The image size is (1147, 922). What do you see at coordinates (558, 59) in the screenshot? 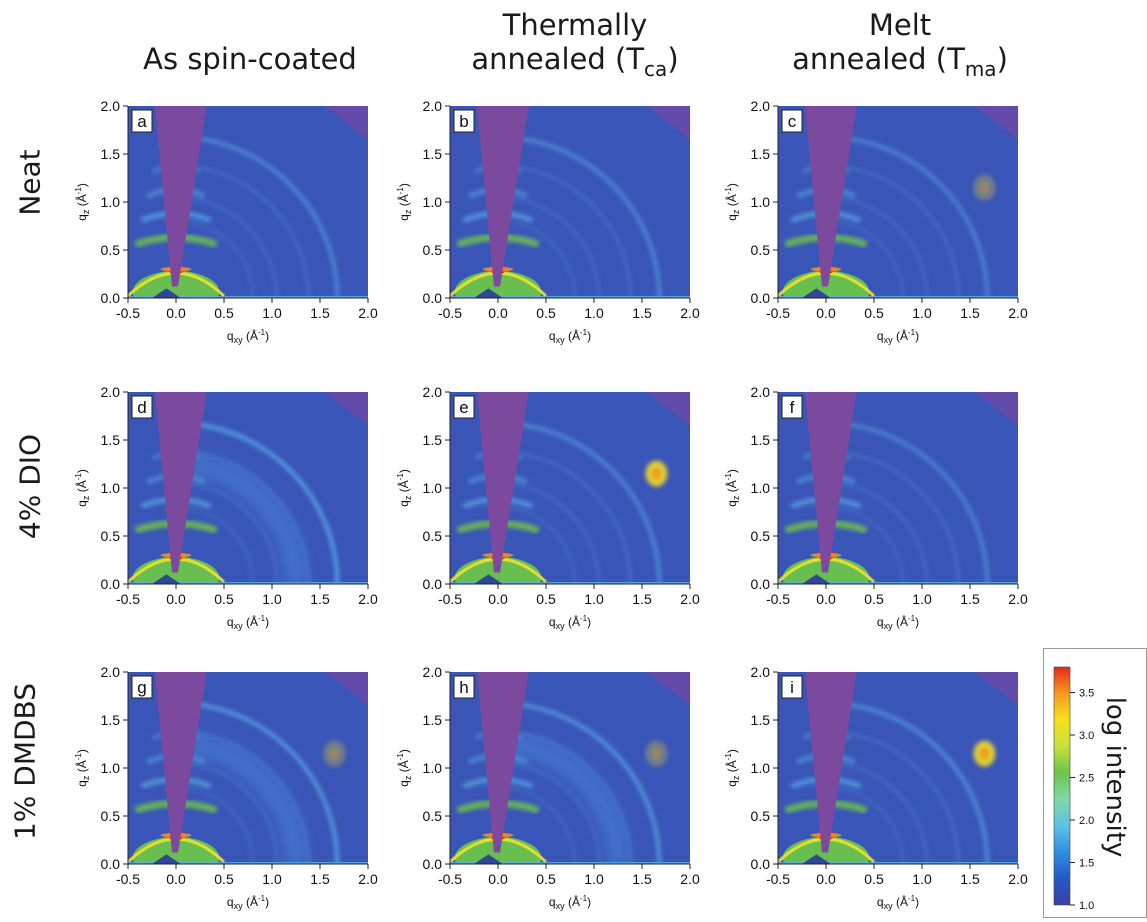
I see `column-header-2-text: annealed (T` at bounding box center [558, 59].